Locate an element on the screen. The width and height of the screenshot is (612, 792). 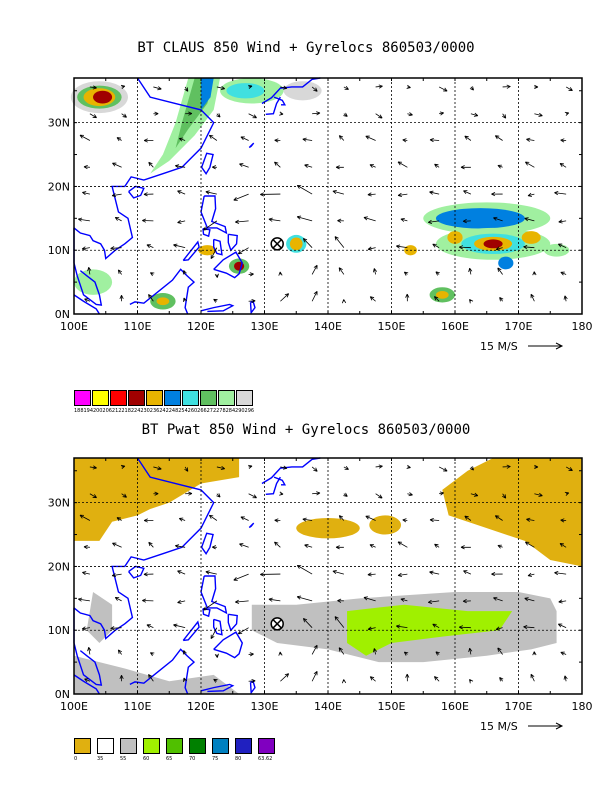
vector-reference-arrow is located at coordinates (546, 726).